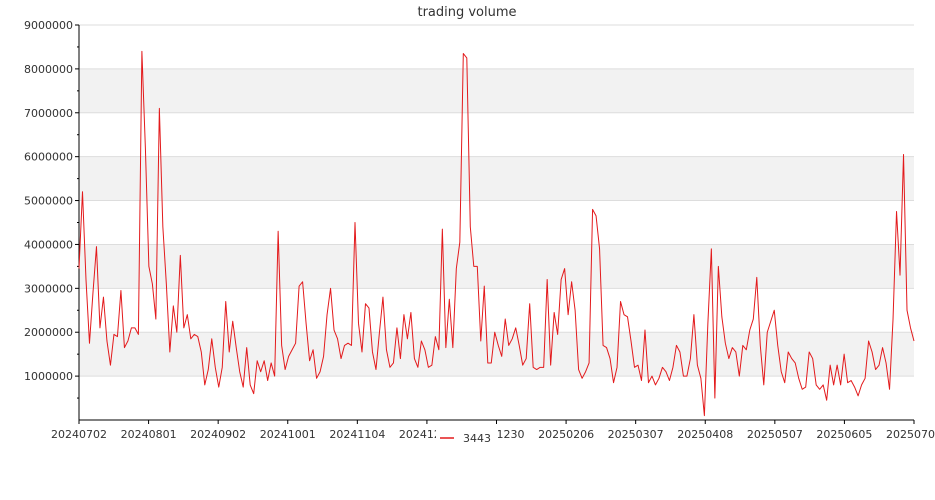 This screenshot has height=500, width=935. I want to click on x-tick-label: 20241104, so click(357, 434).